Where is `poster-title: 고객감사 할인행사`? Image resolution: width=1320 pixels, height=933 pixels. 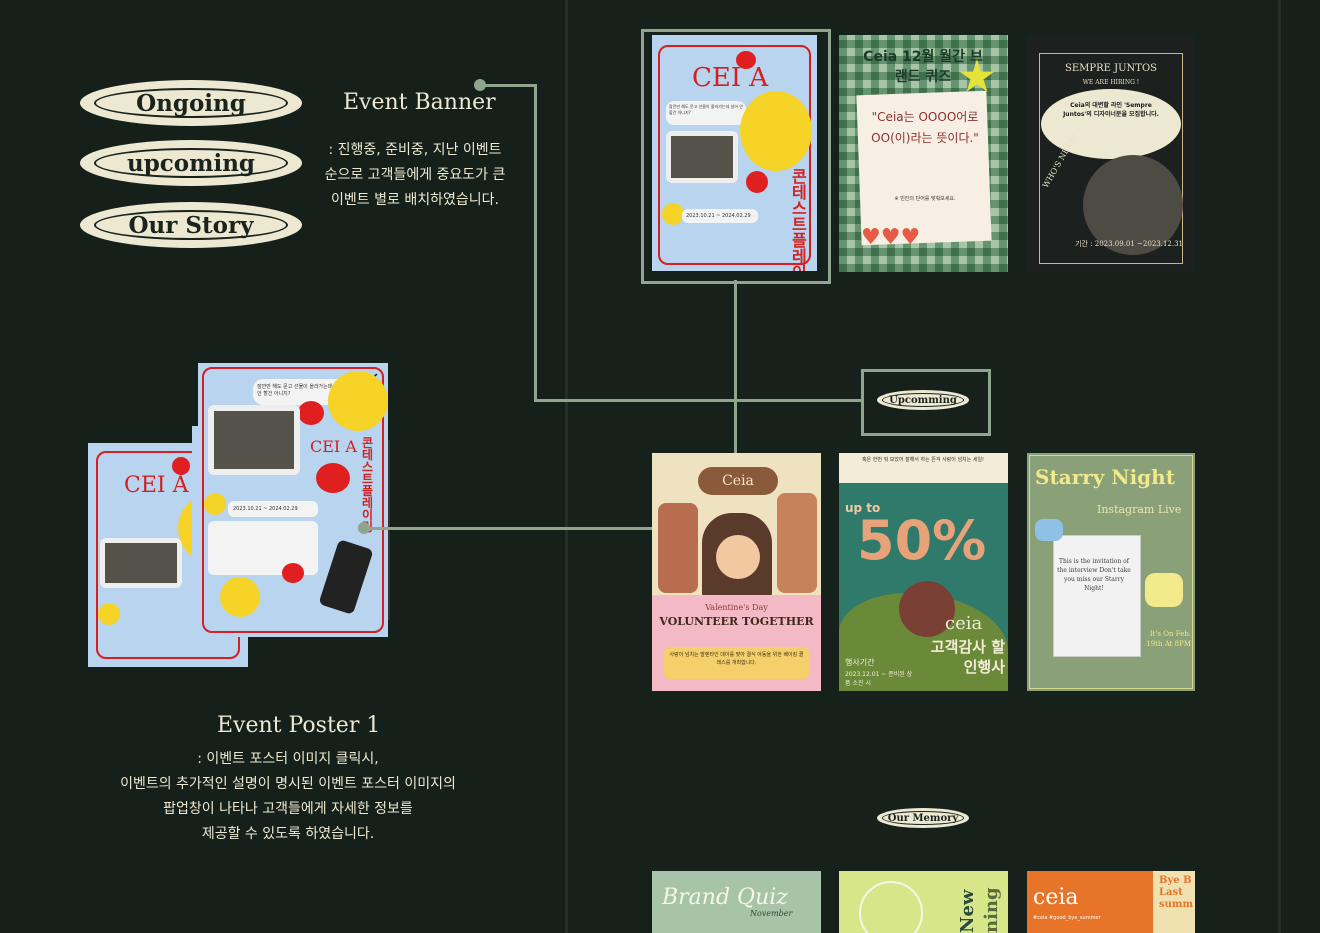 poster-title: 고객감사 할인행사 is located at coordinates (967, 657).